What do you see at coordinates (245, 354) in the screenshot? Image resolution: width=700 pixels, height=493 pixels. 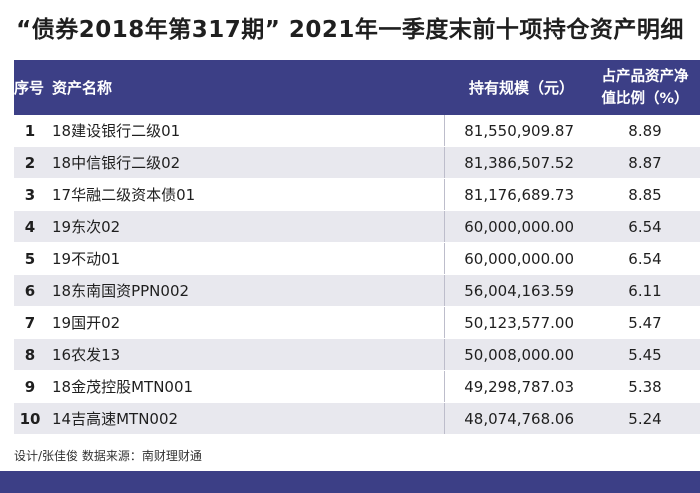 I see `cell-asset-name: 16农发13` at bounding box center [245, 354].